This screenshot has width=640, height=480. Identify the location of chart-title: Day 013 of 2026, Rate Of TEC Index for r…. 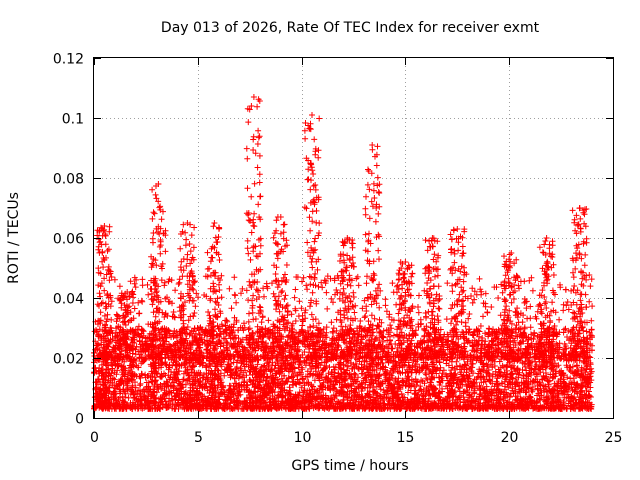
(350, 28).